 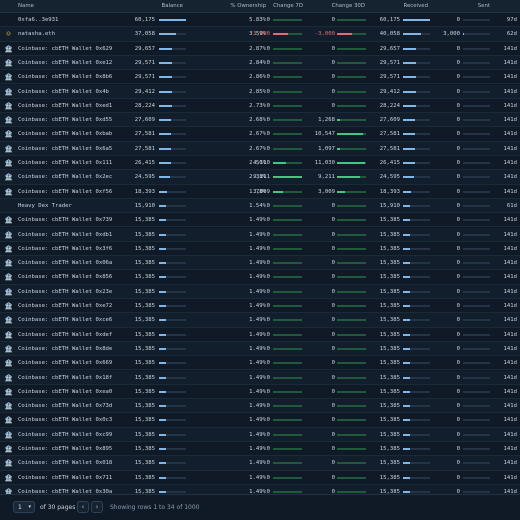 I want to click on wallet-name-link: Coinbase: cbETH Wallet 0x111, so click(x=65, y=163).